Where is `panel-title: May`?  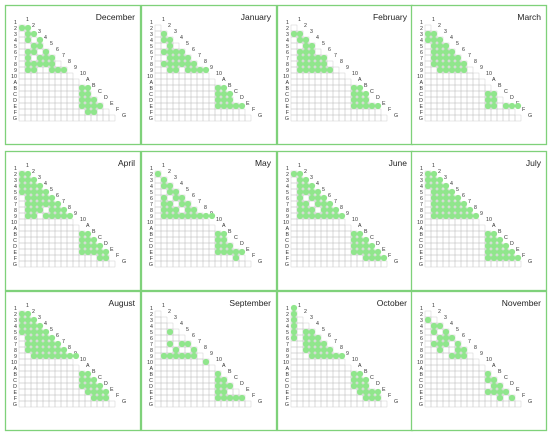 panel-title: May is located at coordinates (263, 163).